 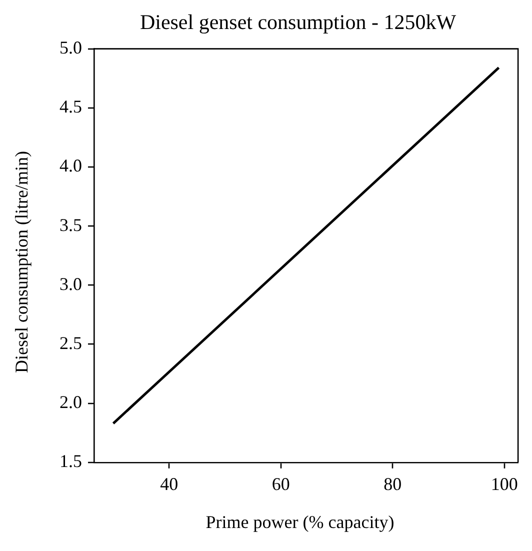 What do you see at coordinates (169, 484) in the screenshot?
I see `x-tick-label: 40` at bounding box center [169, 484].